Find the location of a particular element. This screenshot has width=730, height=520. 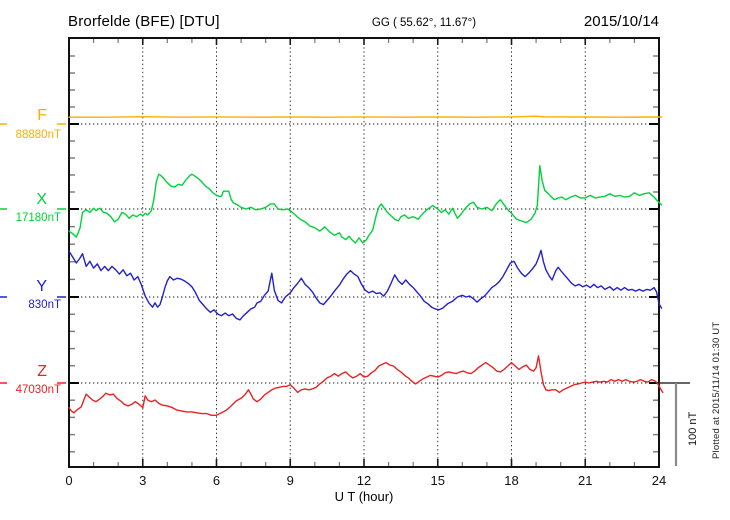

x-tick-label-9: 9 is located at coordinates (290, 480).